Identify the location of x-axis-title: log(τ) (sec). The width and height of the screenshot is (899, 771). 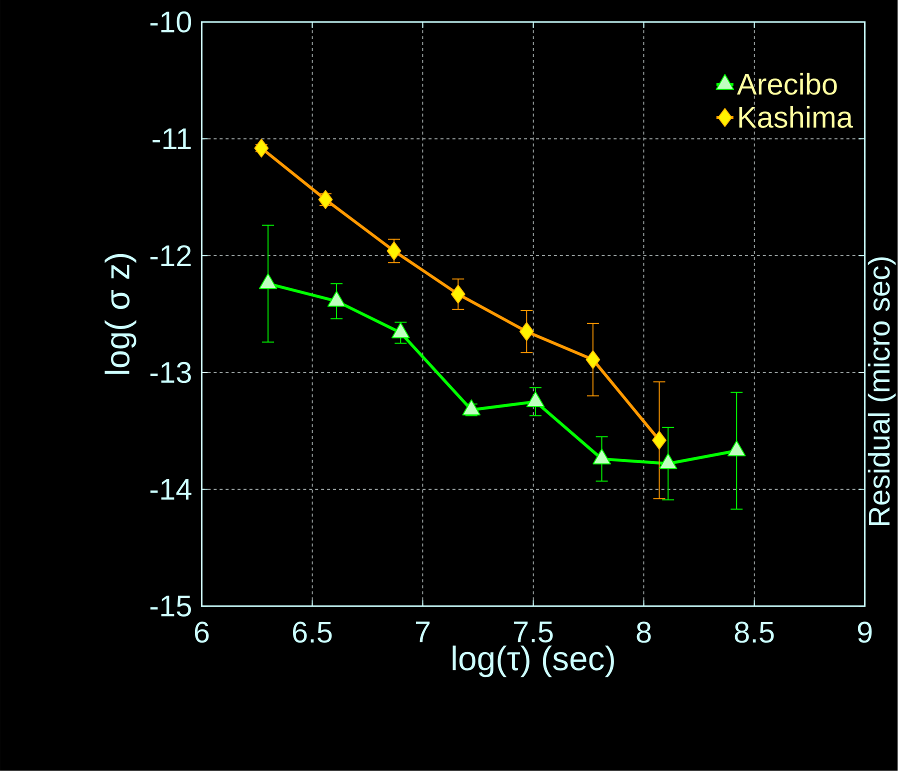
(533, 662).